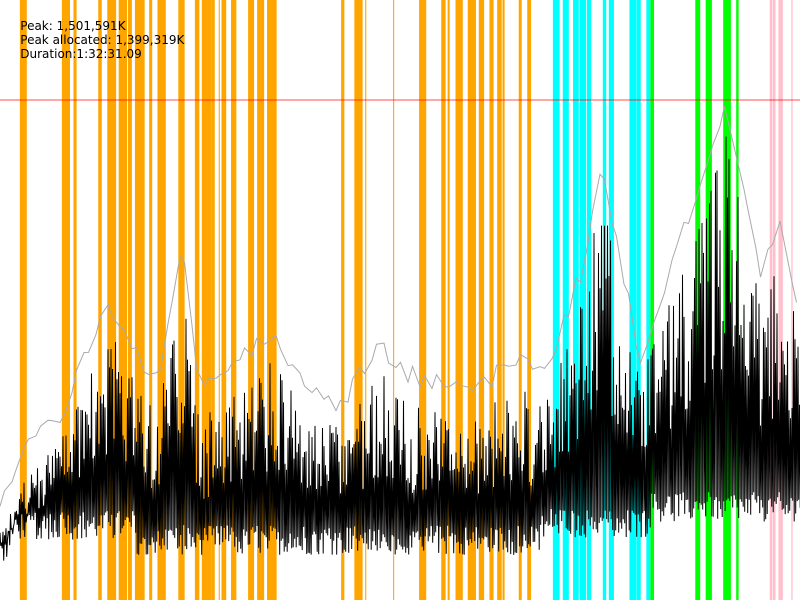  I want to click on duration-label: Duration:1:32:31.09, so click(81, 54).